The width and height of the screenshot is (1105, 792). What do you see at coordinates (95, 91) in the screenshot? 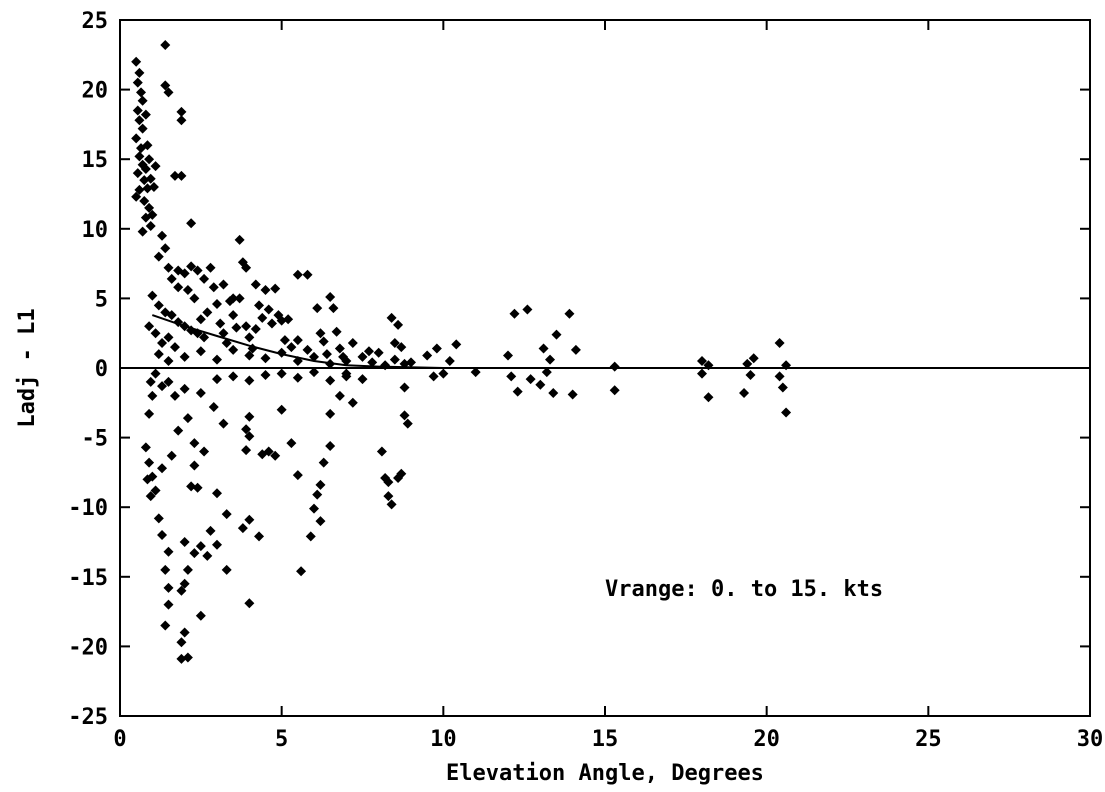
I see `y-tick-label: 20` at bounding box center [95, 91].